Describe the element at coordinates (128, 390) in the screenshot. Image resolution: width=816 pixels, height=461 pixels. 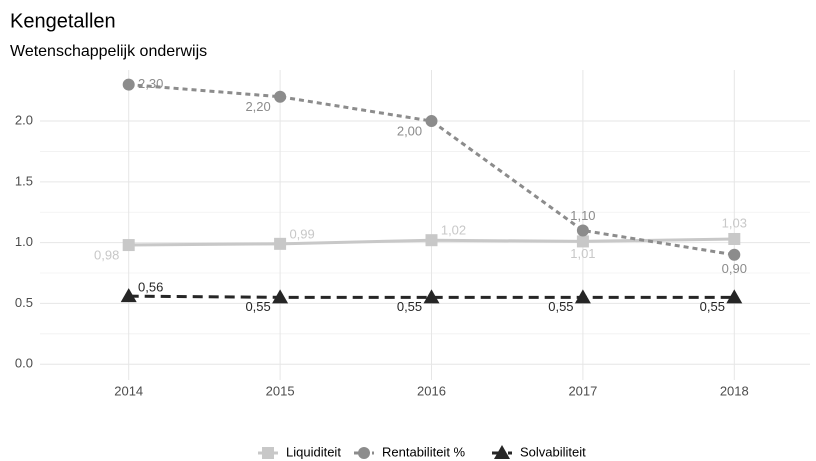
I see `x-tick-label: 2014` at that location.